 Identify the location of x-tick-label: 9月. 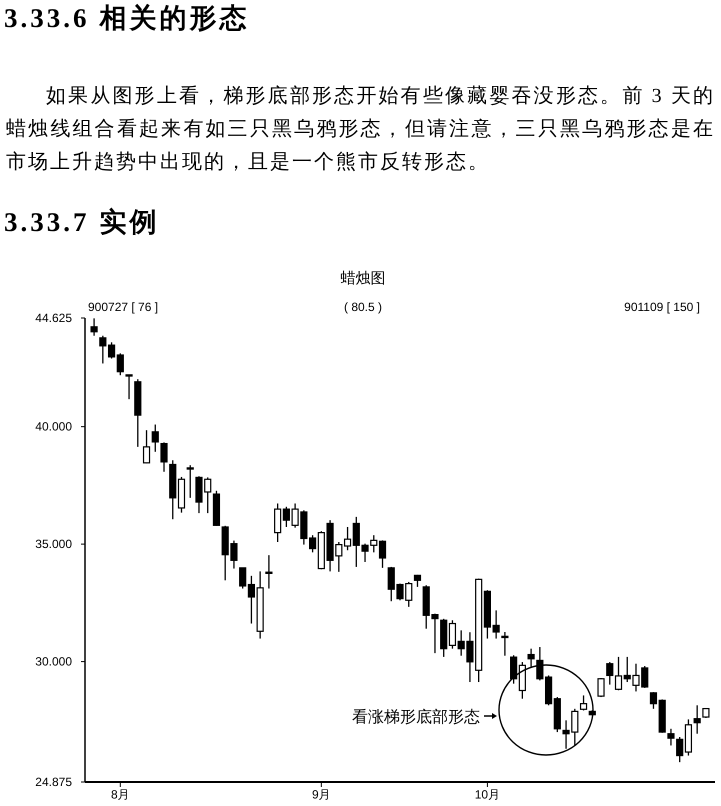
(321, 795).